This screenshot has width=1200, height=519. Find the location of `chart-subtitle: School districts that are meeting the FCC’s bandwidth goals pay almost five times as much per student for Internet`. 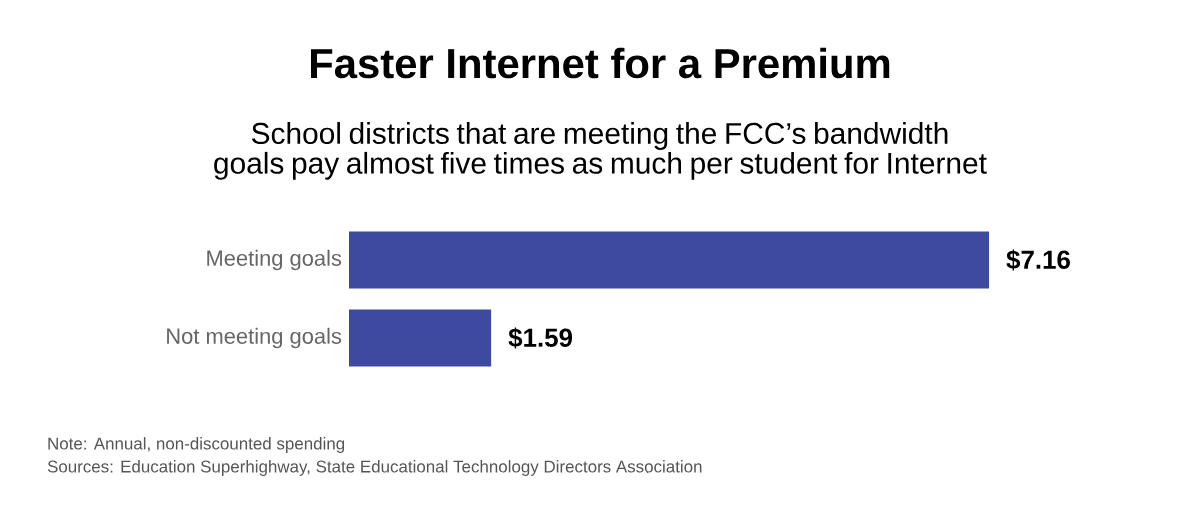

chart-subtitle: School districts that are meeting the FCC’s bandwidth goals pay almost five times as much per student for Internet is located at coordinates (600, 151).